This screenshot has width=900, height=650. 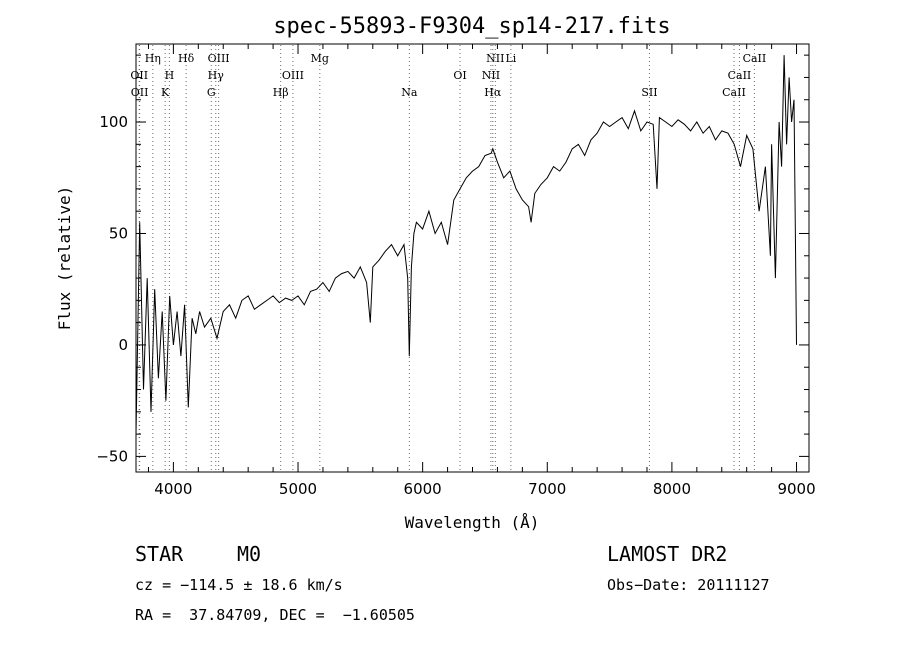 What do you see at coordinates (113, 122) in the screenshot?
I see `y-tick-label: 100` at bounding box center [113, 122].